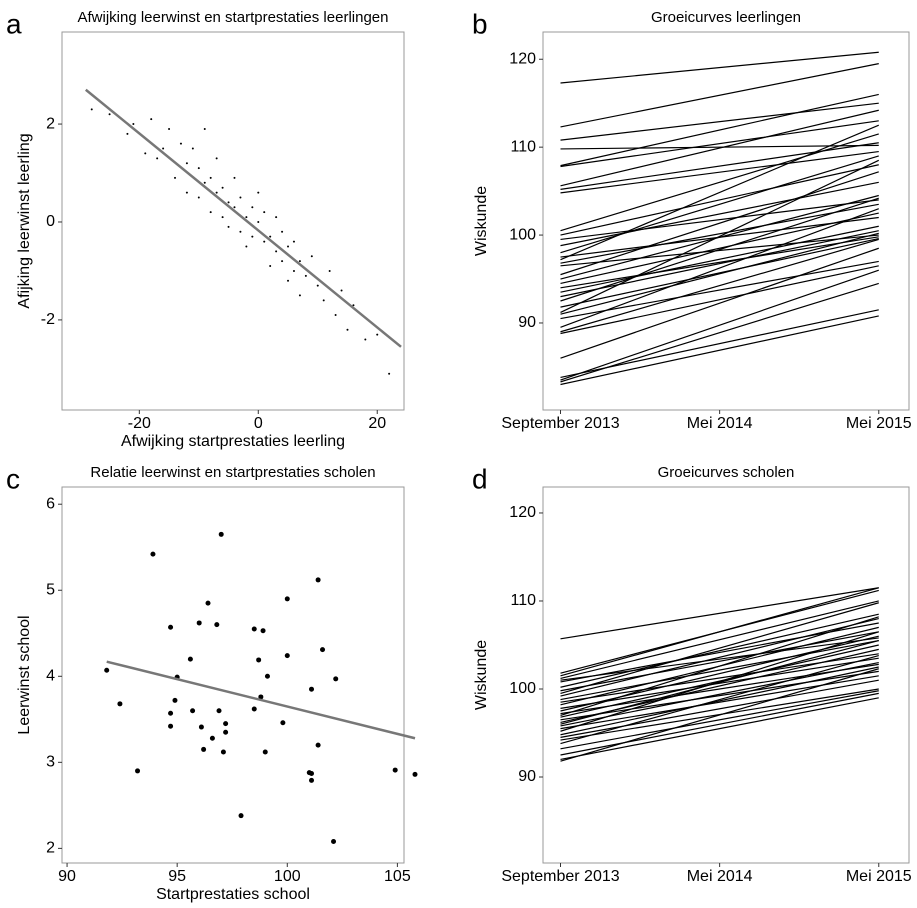 The width and height of the screenshot is (917, 908). What do you see at coordinates (726, 472) in the screenshot?
I see `chart-title: Groeicurves scholen` at bounding box center [726, 472].